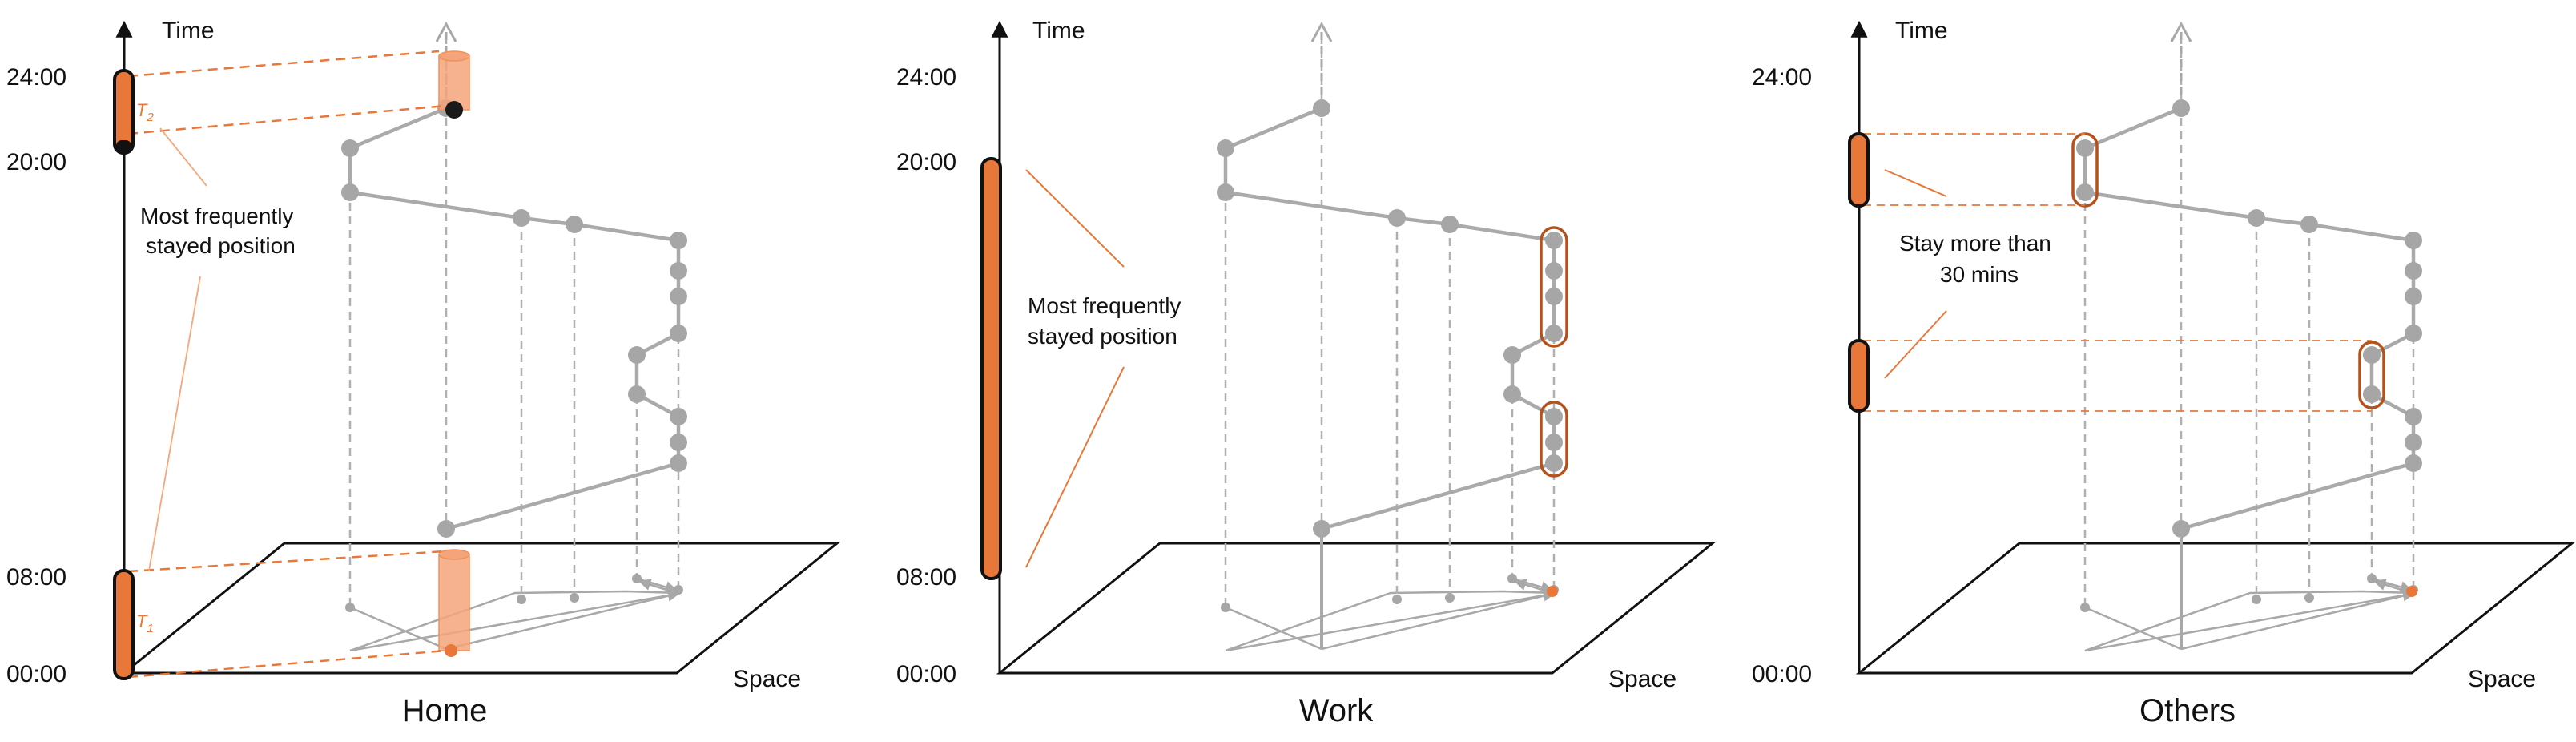 The image size is (2576, 742). What do you see at coordinates (454, 85) in the screenshot?
I see `stay-cylinder-top` at bounding box center [454, 85].